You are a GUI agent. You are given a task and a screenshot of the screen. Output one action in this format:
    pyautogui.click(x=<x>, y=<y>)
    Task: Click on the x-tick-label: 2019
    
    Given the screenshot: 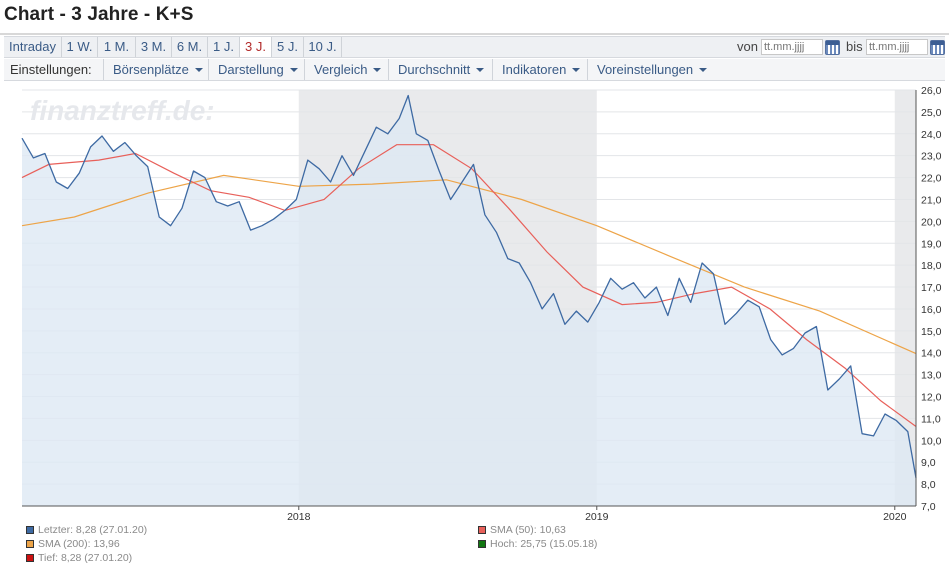 What is the action you would take?
    pyautogui.click(x=597, y=517)
    